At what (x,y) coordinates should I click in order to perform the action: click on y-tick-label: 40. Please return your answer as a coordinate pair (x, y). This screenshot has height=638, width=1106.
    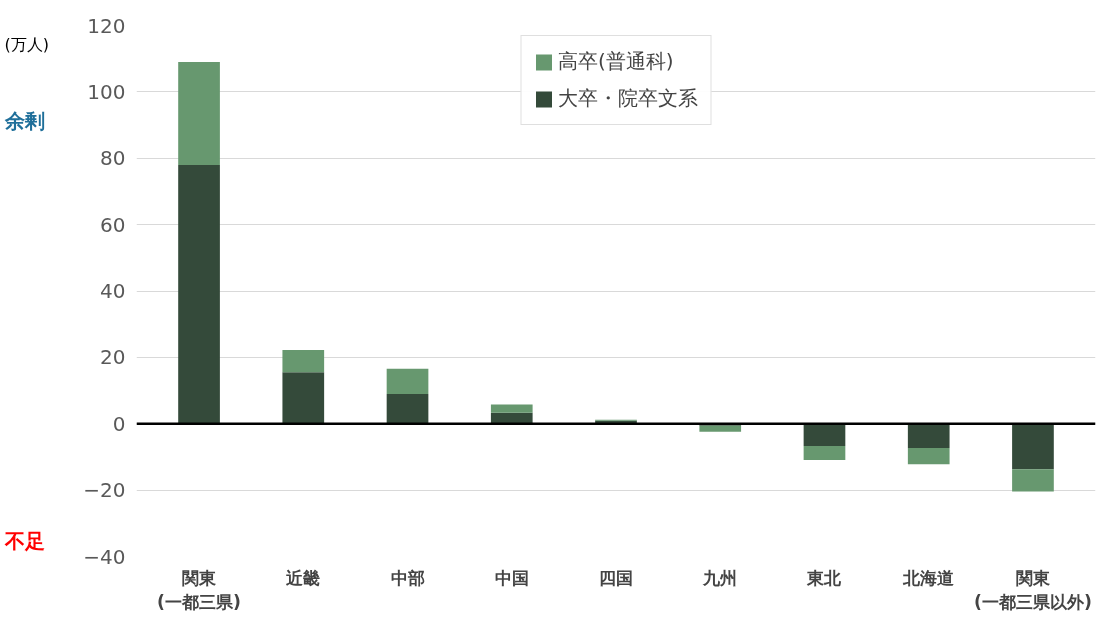
    Looking at the image, I should click on (113, 291).